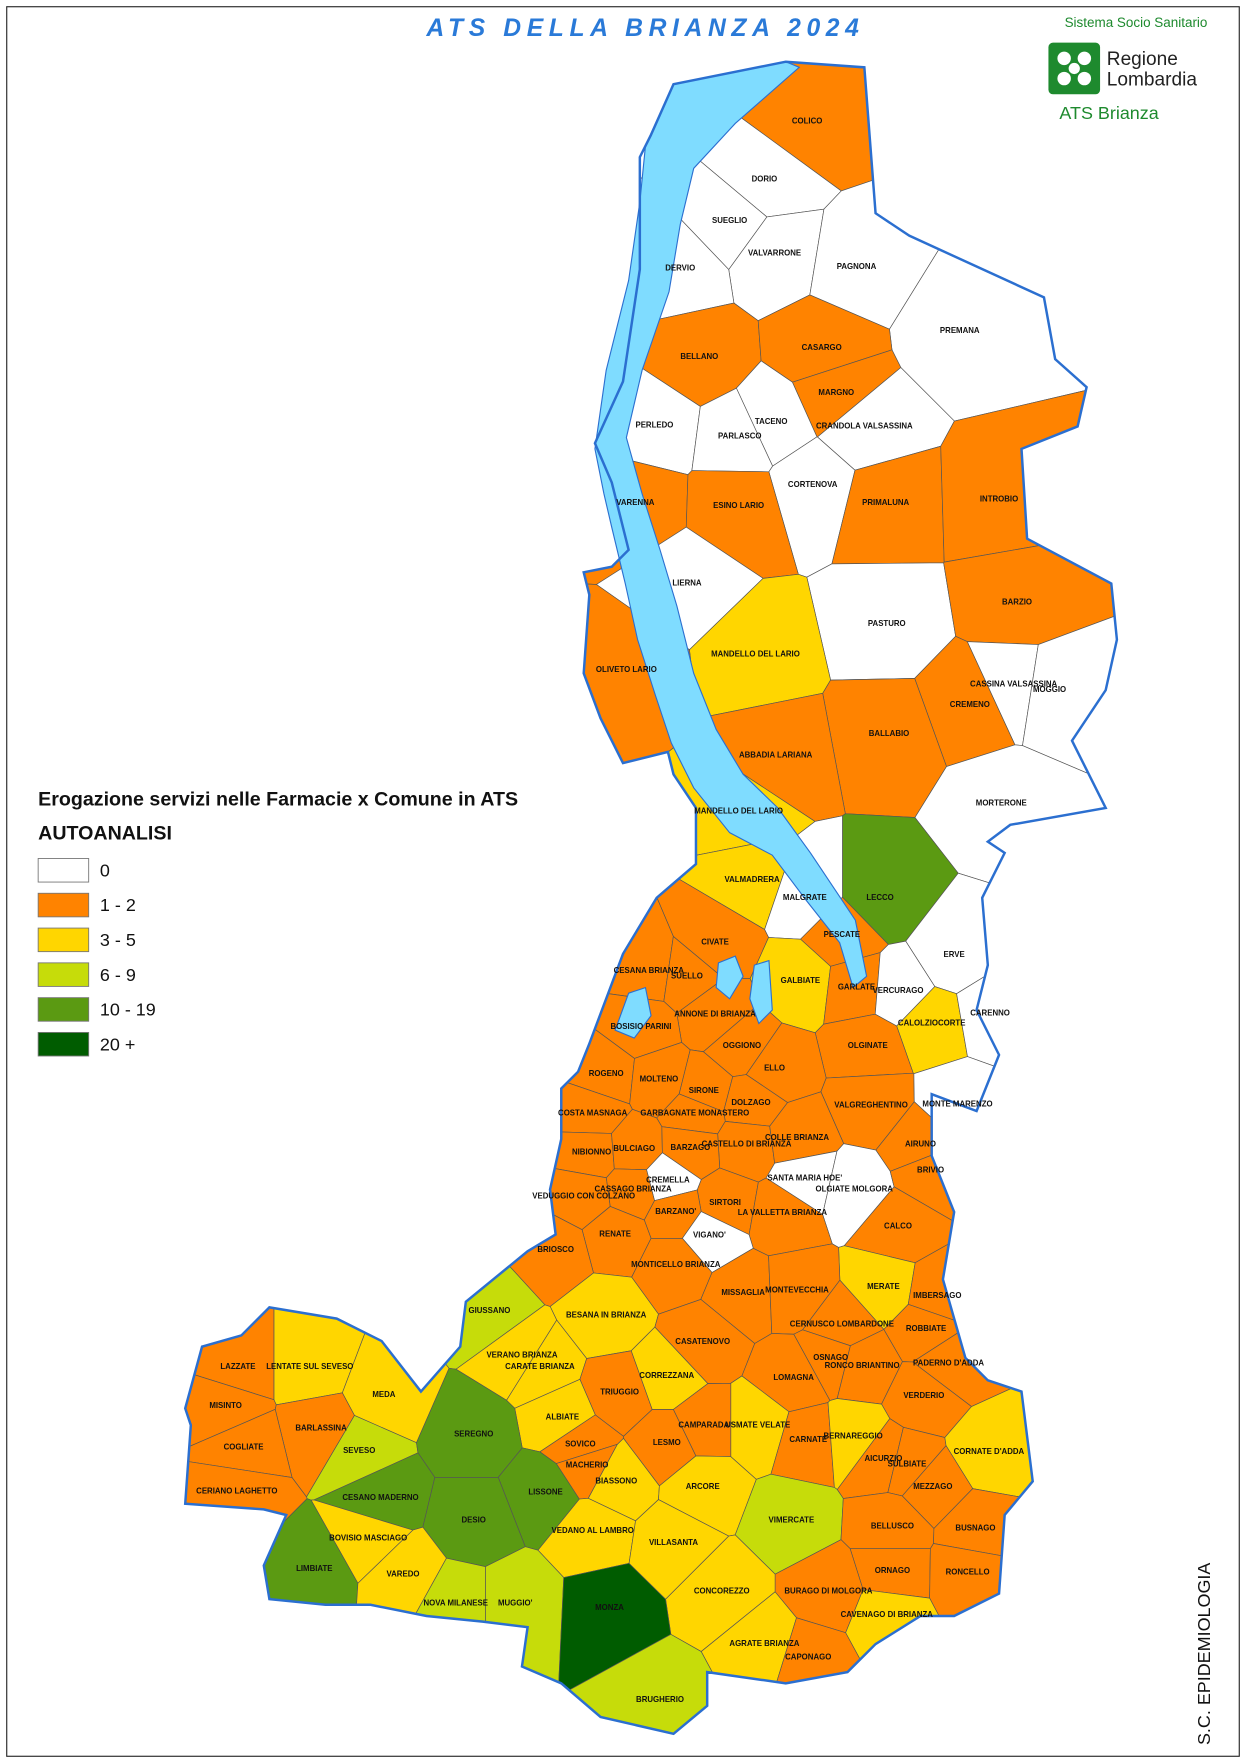 This screenshot has width=1246, height=1763. Describe the element at coordinates (750, 1102) in the screenshot. I see `municipality-label: DOLZAGO` at that location.